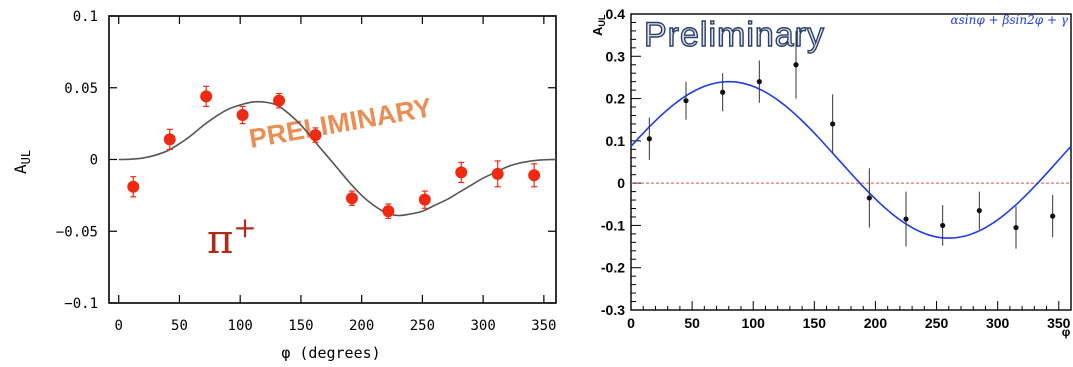  I want to click on left-x-tick-label: 150, so click(300, 326).